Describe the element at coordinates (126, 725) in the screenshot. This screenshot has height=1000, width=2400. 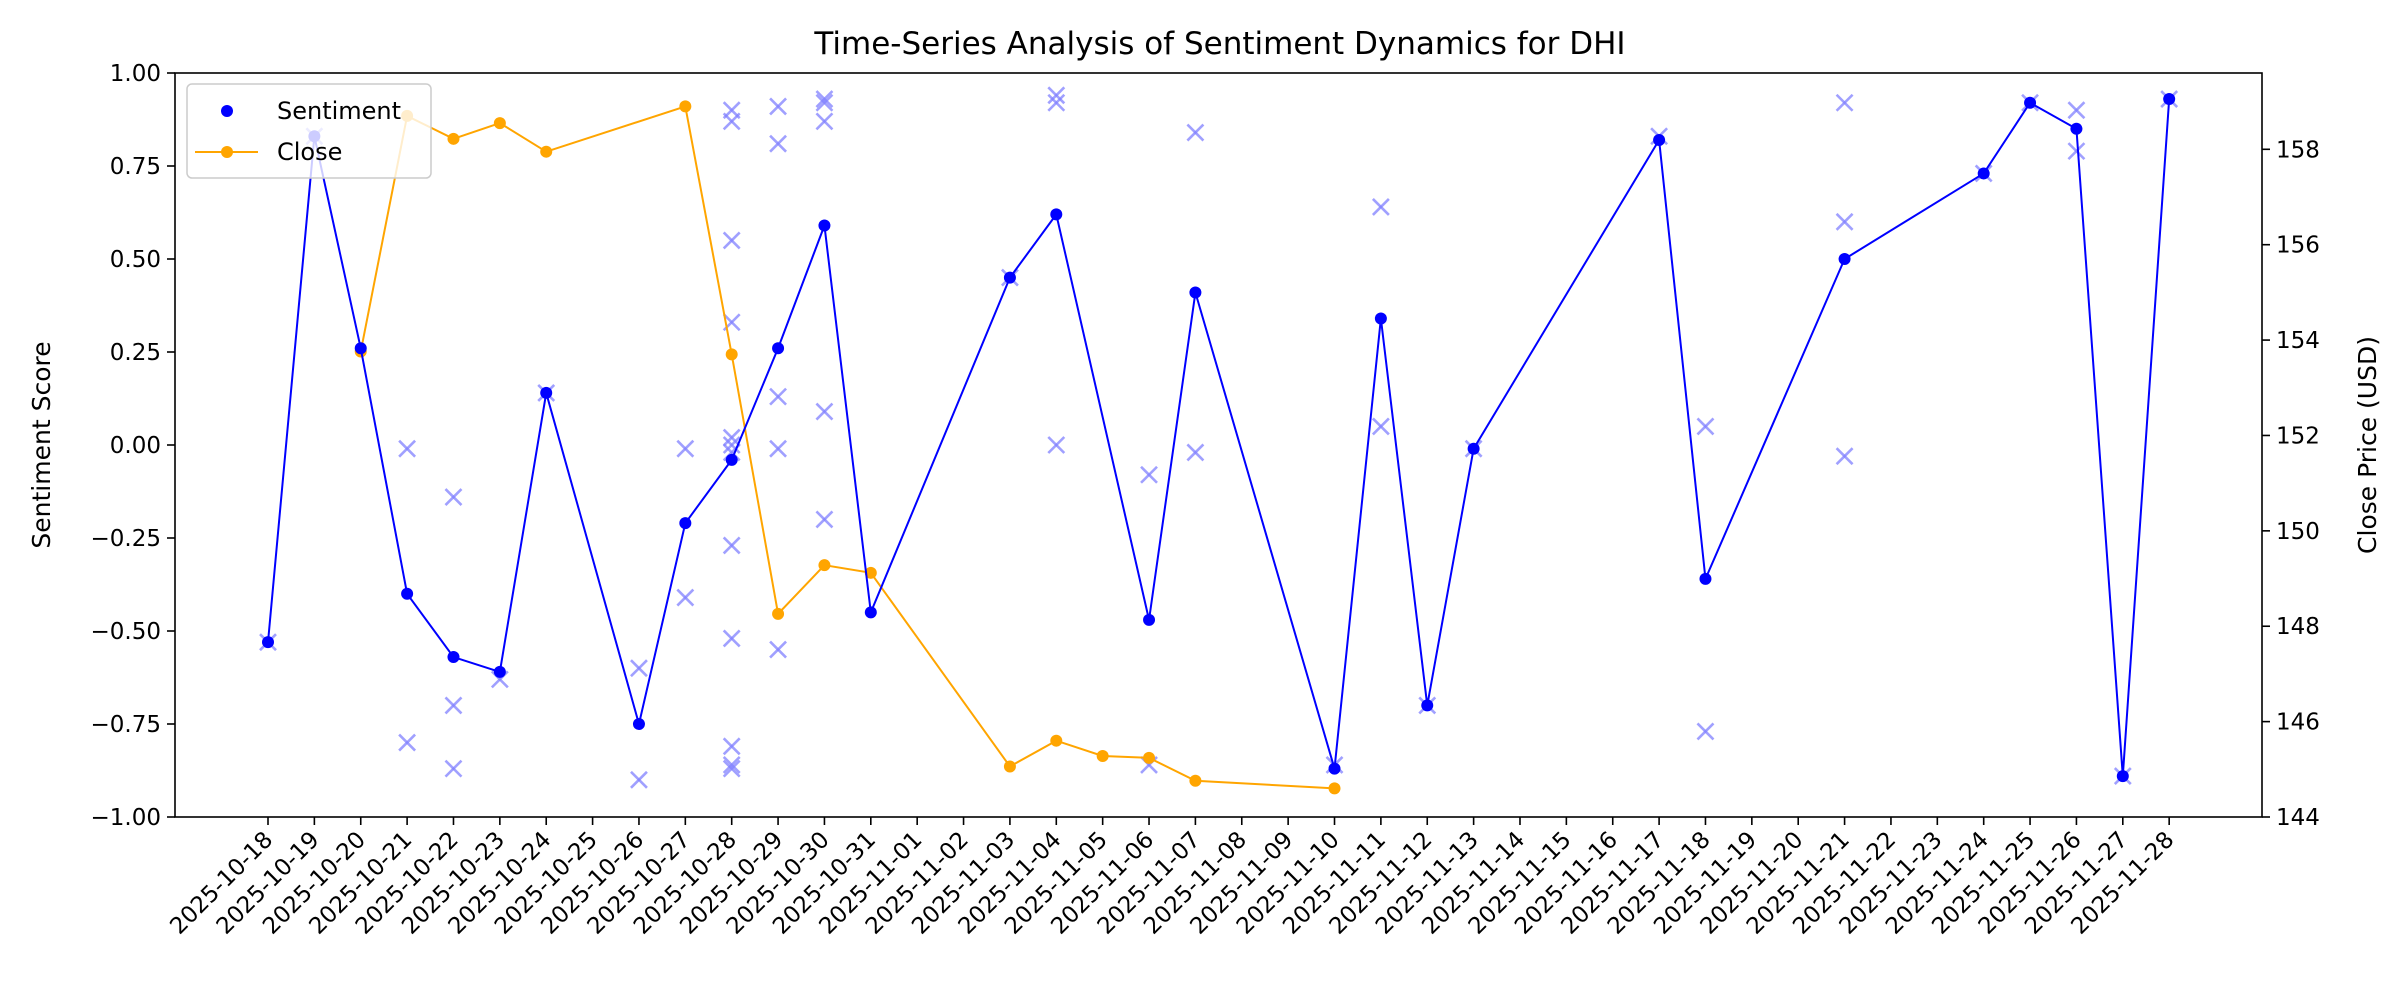
I see `y-tick-label: −0.75` at that location.